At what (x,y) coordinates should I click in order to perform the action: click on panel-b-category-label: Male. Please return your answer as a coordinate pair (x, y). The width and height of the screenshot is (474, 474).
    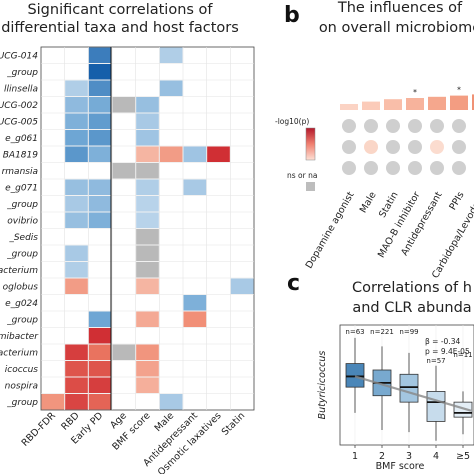
    Looking at the image, I should click on (368, 202).